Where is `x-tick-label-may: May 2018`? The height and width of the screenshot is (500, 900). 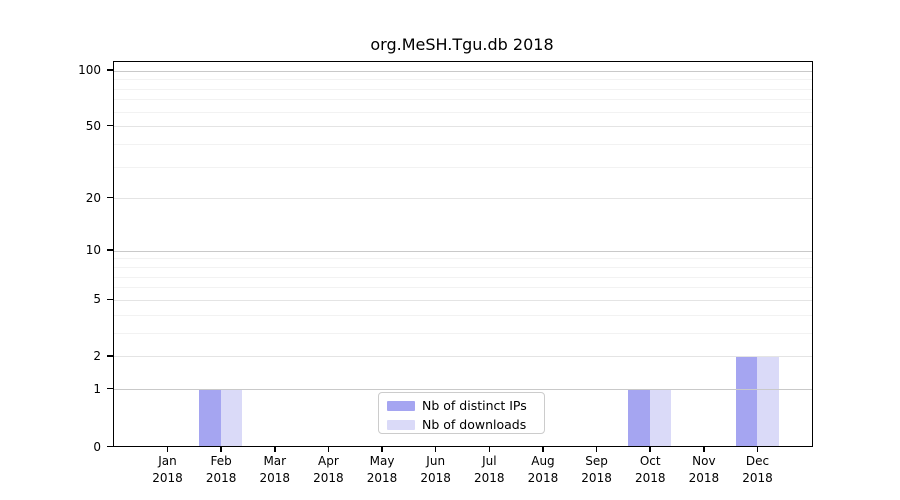 x-tick-label-may: May 2018 is located at coordinates (382, 470).